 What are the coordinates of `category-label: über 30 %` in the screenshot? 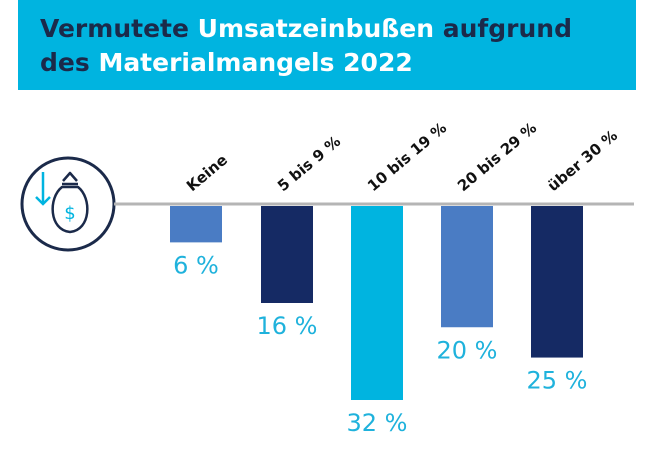 It's located at (582, 160).